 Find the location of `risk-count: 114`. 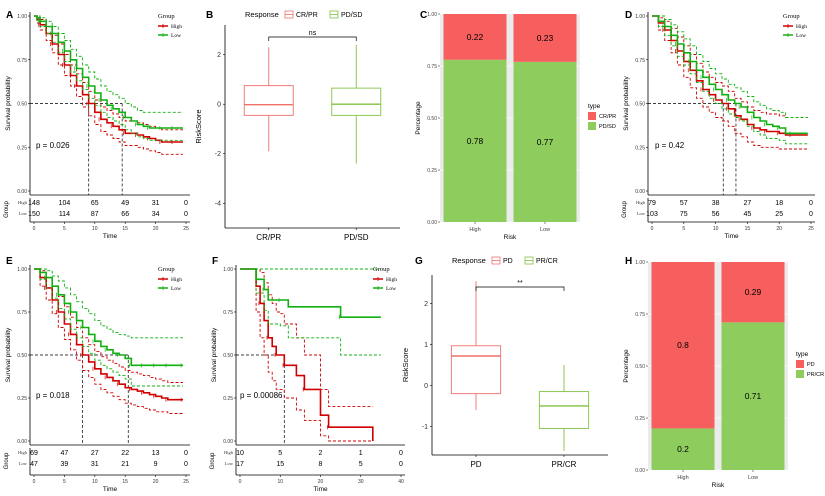

risk-count: 114 is located at coordinates (64, 214).